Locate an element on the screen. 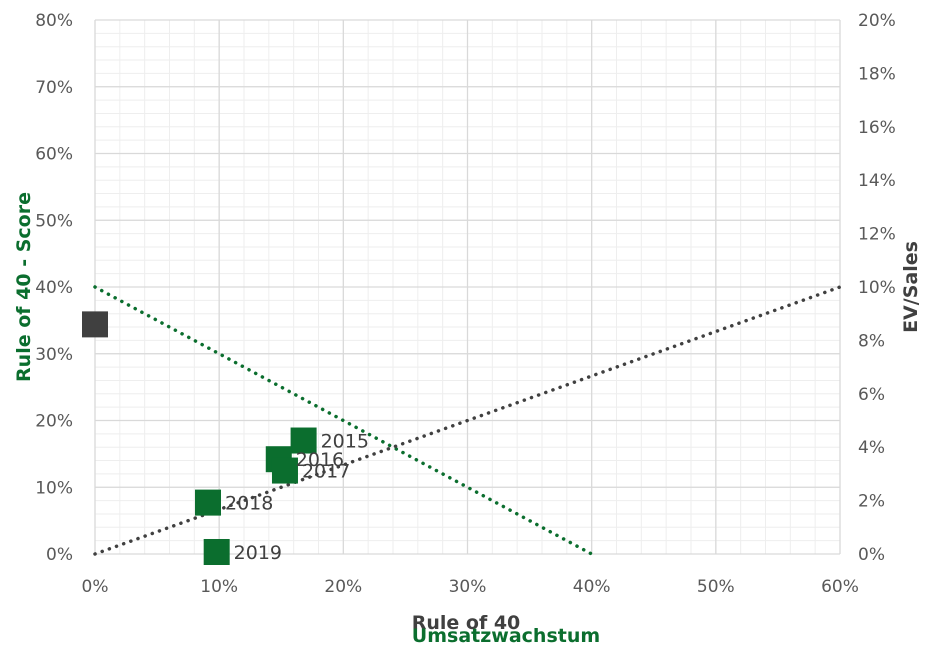 Image resolution: width=925 pixels, height=650 pixels. y2-axis-ticks: 0% 2% 4% 6% 8% 10% 12% 14% 16% 18% 20% is located at coordinates (877, 288).